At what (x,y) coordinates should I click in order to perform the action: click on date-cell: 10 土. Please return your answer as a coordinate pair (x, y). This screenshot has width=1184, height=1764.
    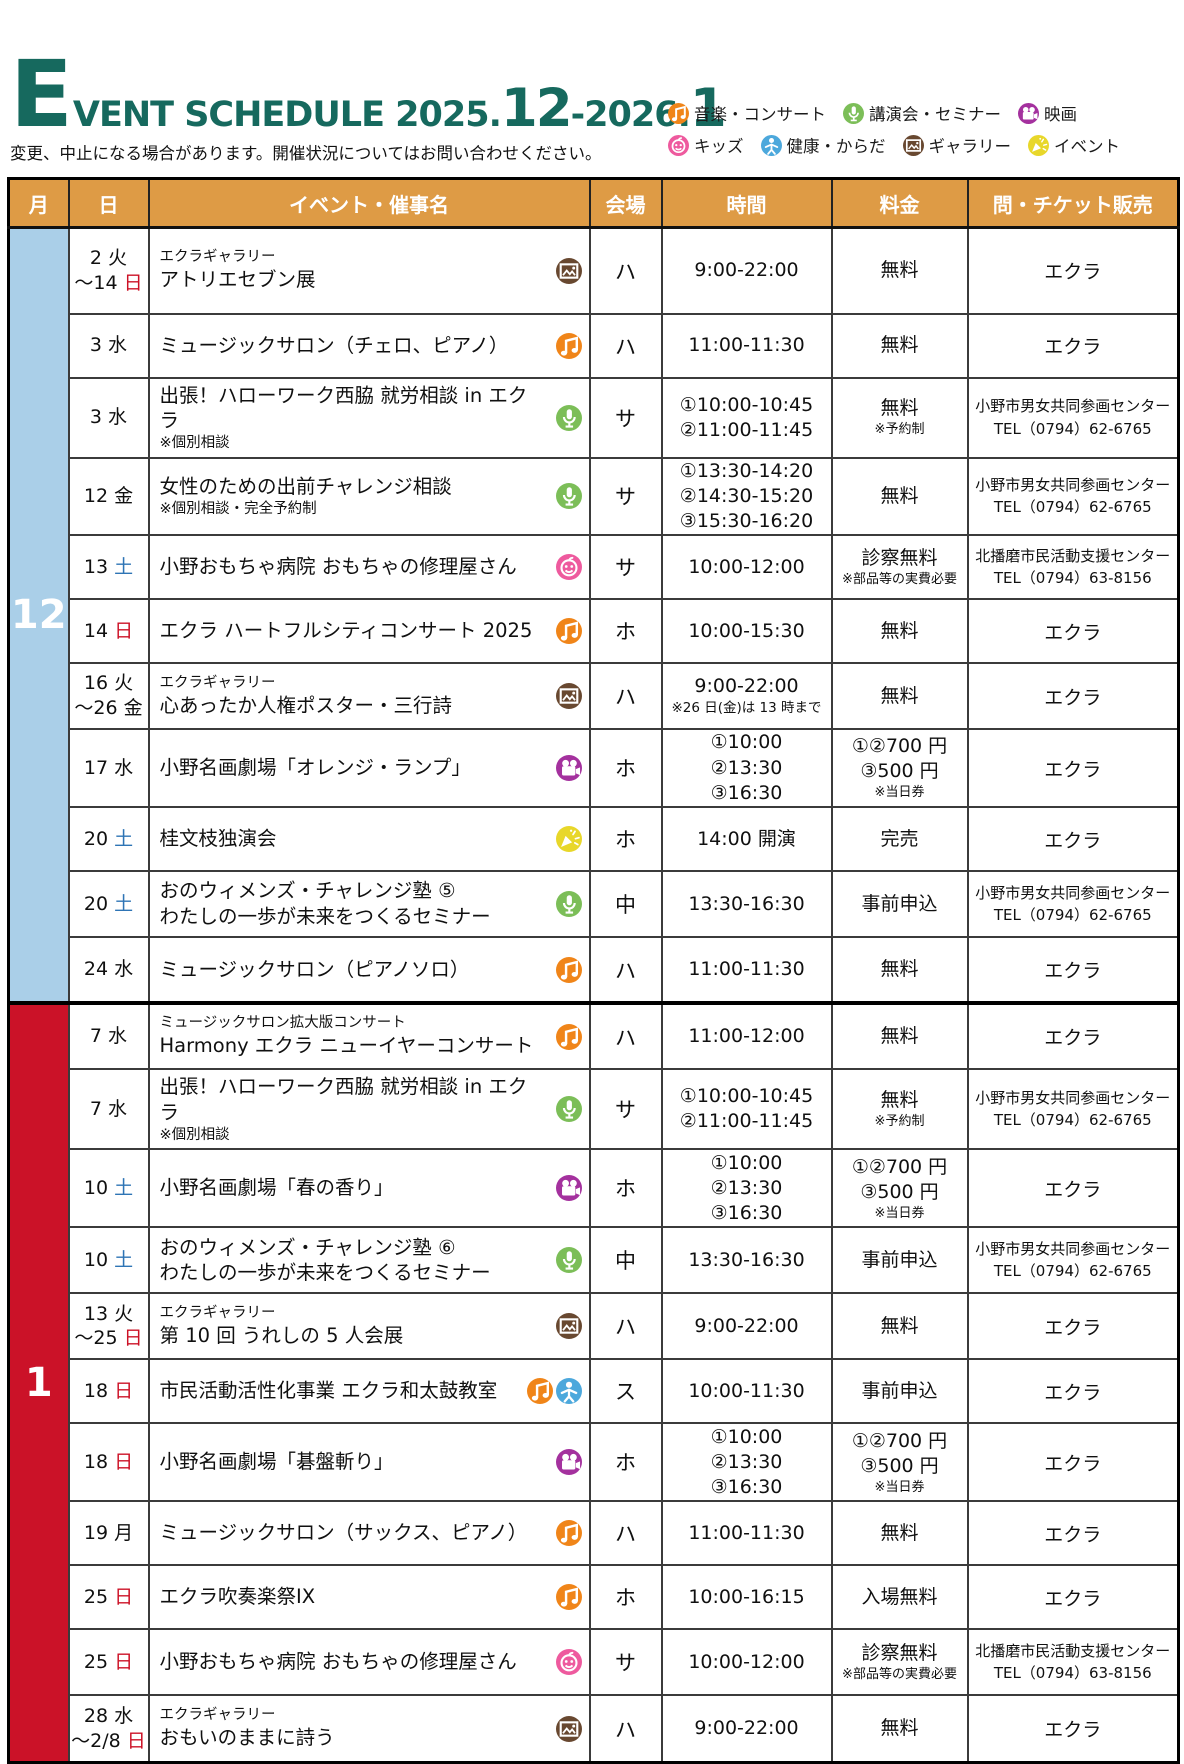
    Looking at the image, I should click on (108, 1260).